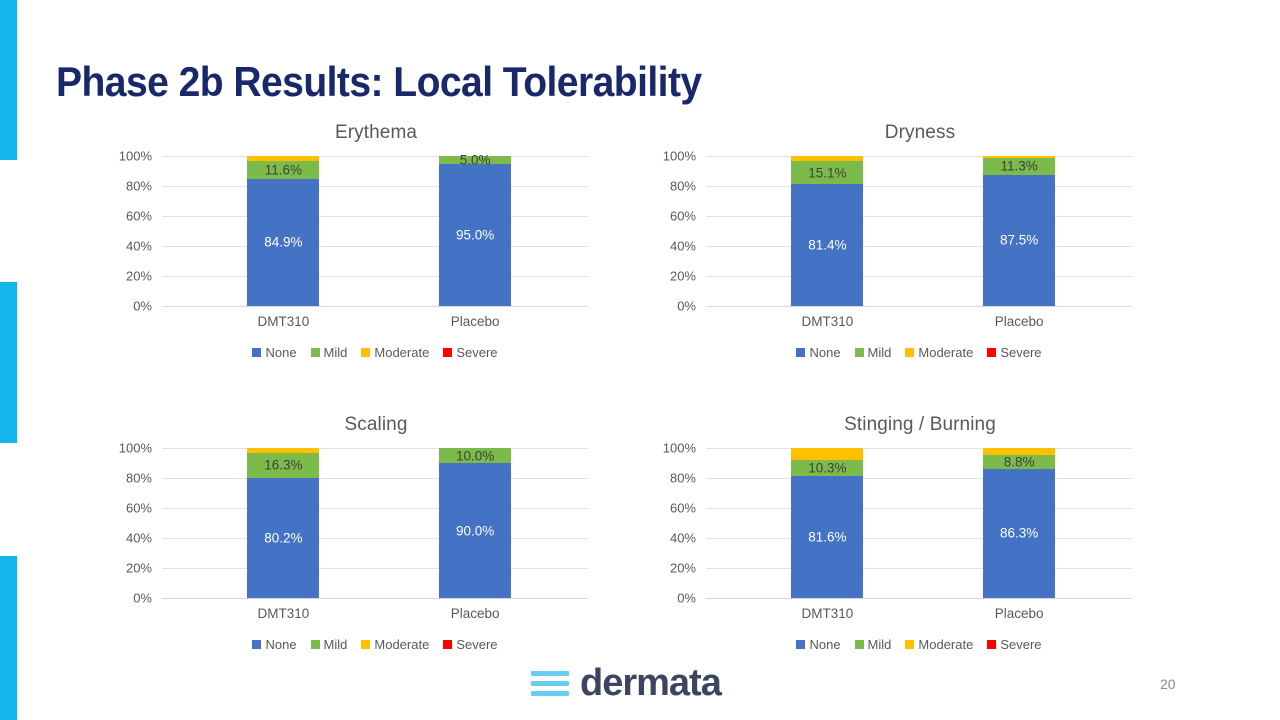  Describe the element at coordinates (679, 448) in the screenshot. I see `y-axis-tick: 100%` at that location.